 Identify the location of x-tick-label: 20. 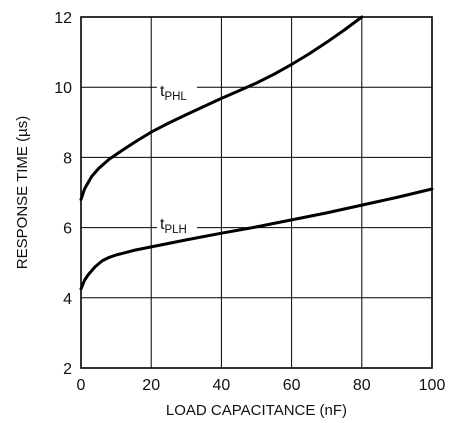
(151, 385).